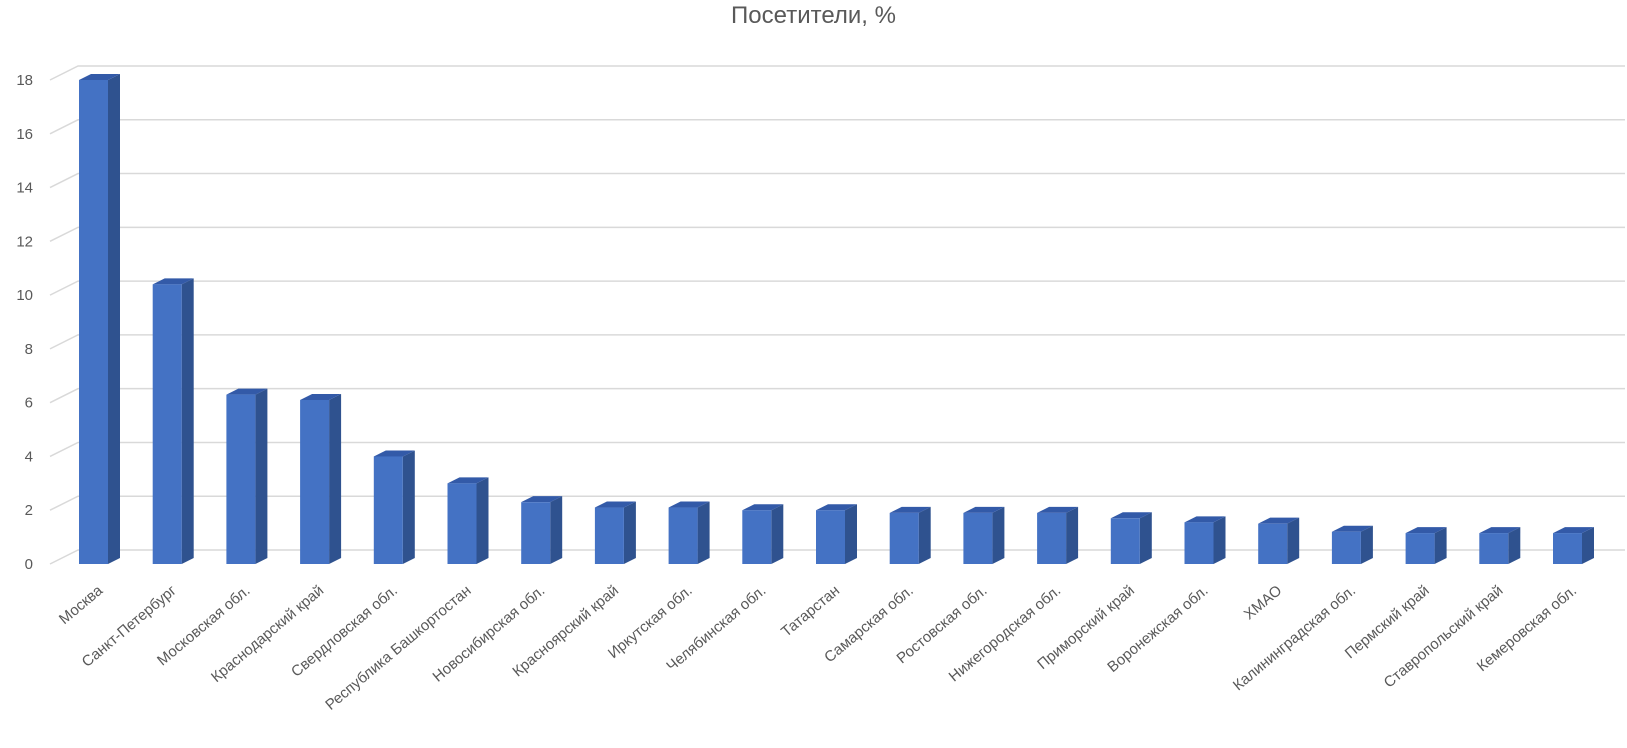 This screenshot has height=748, width=1627. I want to click on y-tick-label: 6, so click(29, 403).